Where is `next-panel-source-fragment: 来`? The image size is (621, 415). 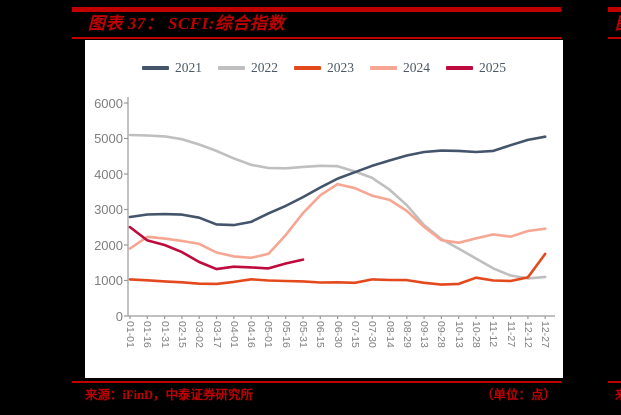
next-panel-source-fragment: 来 is located at coordinates (618, 393).